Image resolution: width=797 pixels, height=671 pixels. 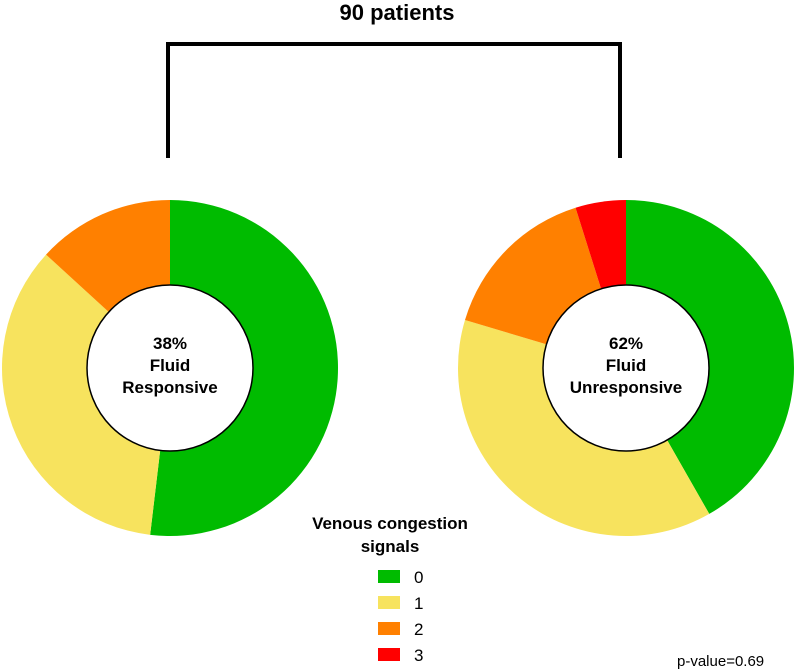 What do you see at coordinates (390, 546) in the screenshot?
I see `legend-title-line2: signals` at bounding box center [390, 546].